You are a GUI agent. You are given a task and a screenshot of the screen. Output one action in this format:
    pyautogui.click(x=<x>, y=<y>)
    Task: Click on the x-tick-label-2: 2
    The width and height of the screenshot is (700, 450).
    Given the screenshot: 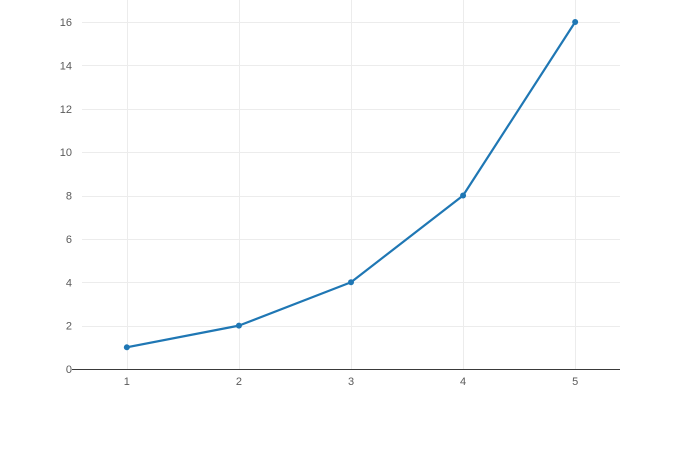 What is the action you would take?
    pyautogui.click(x=239, y=382)
    